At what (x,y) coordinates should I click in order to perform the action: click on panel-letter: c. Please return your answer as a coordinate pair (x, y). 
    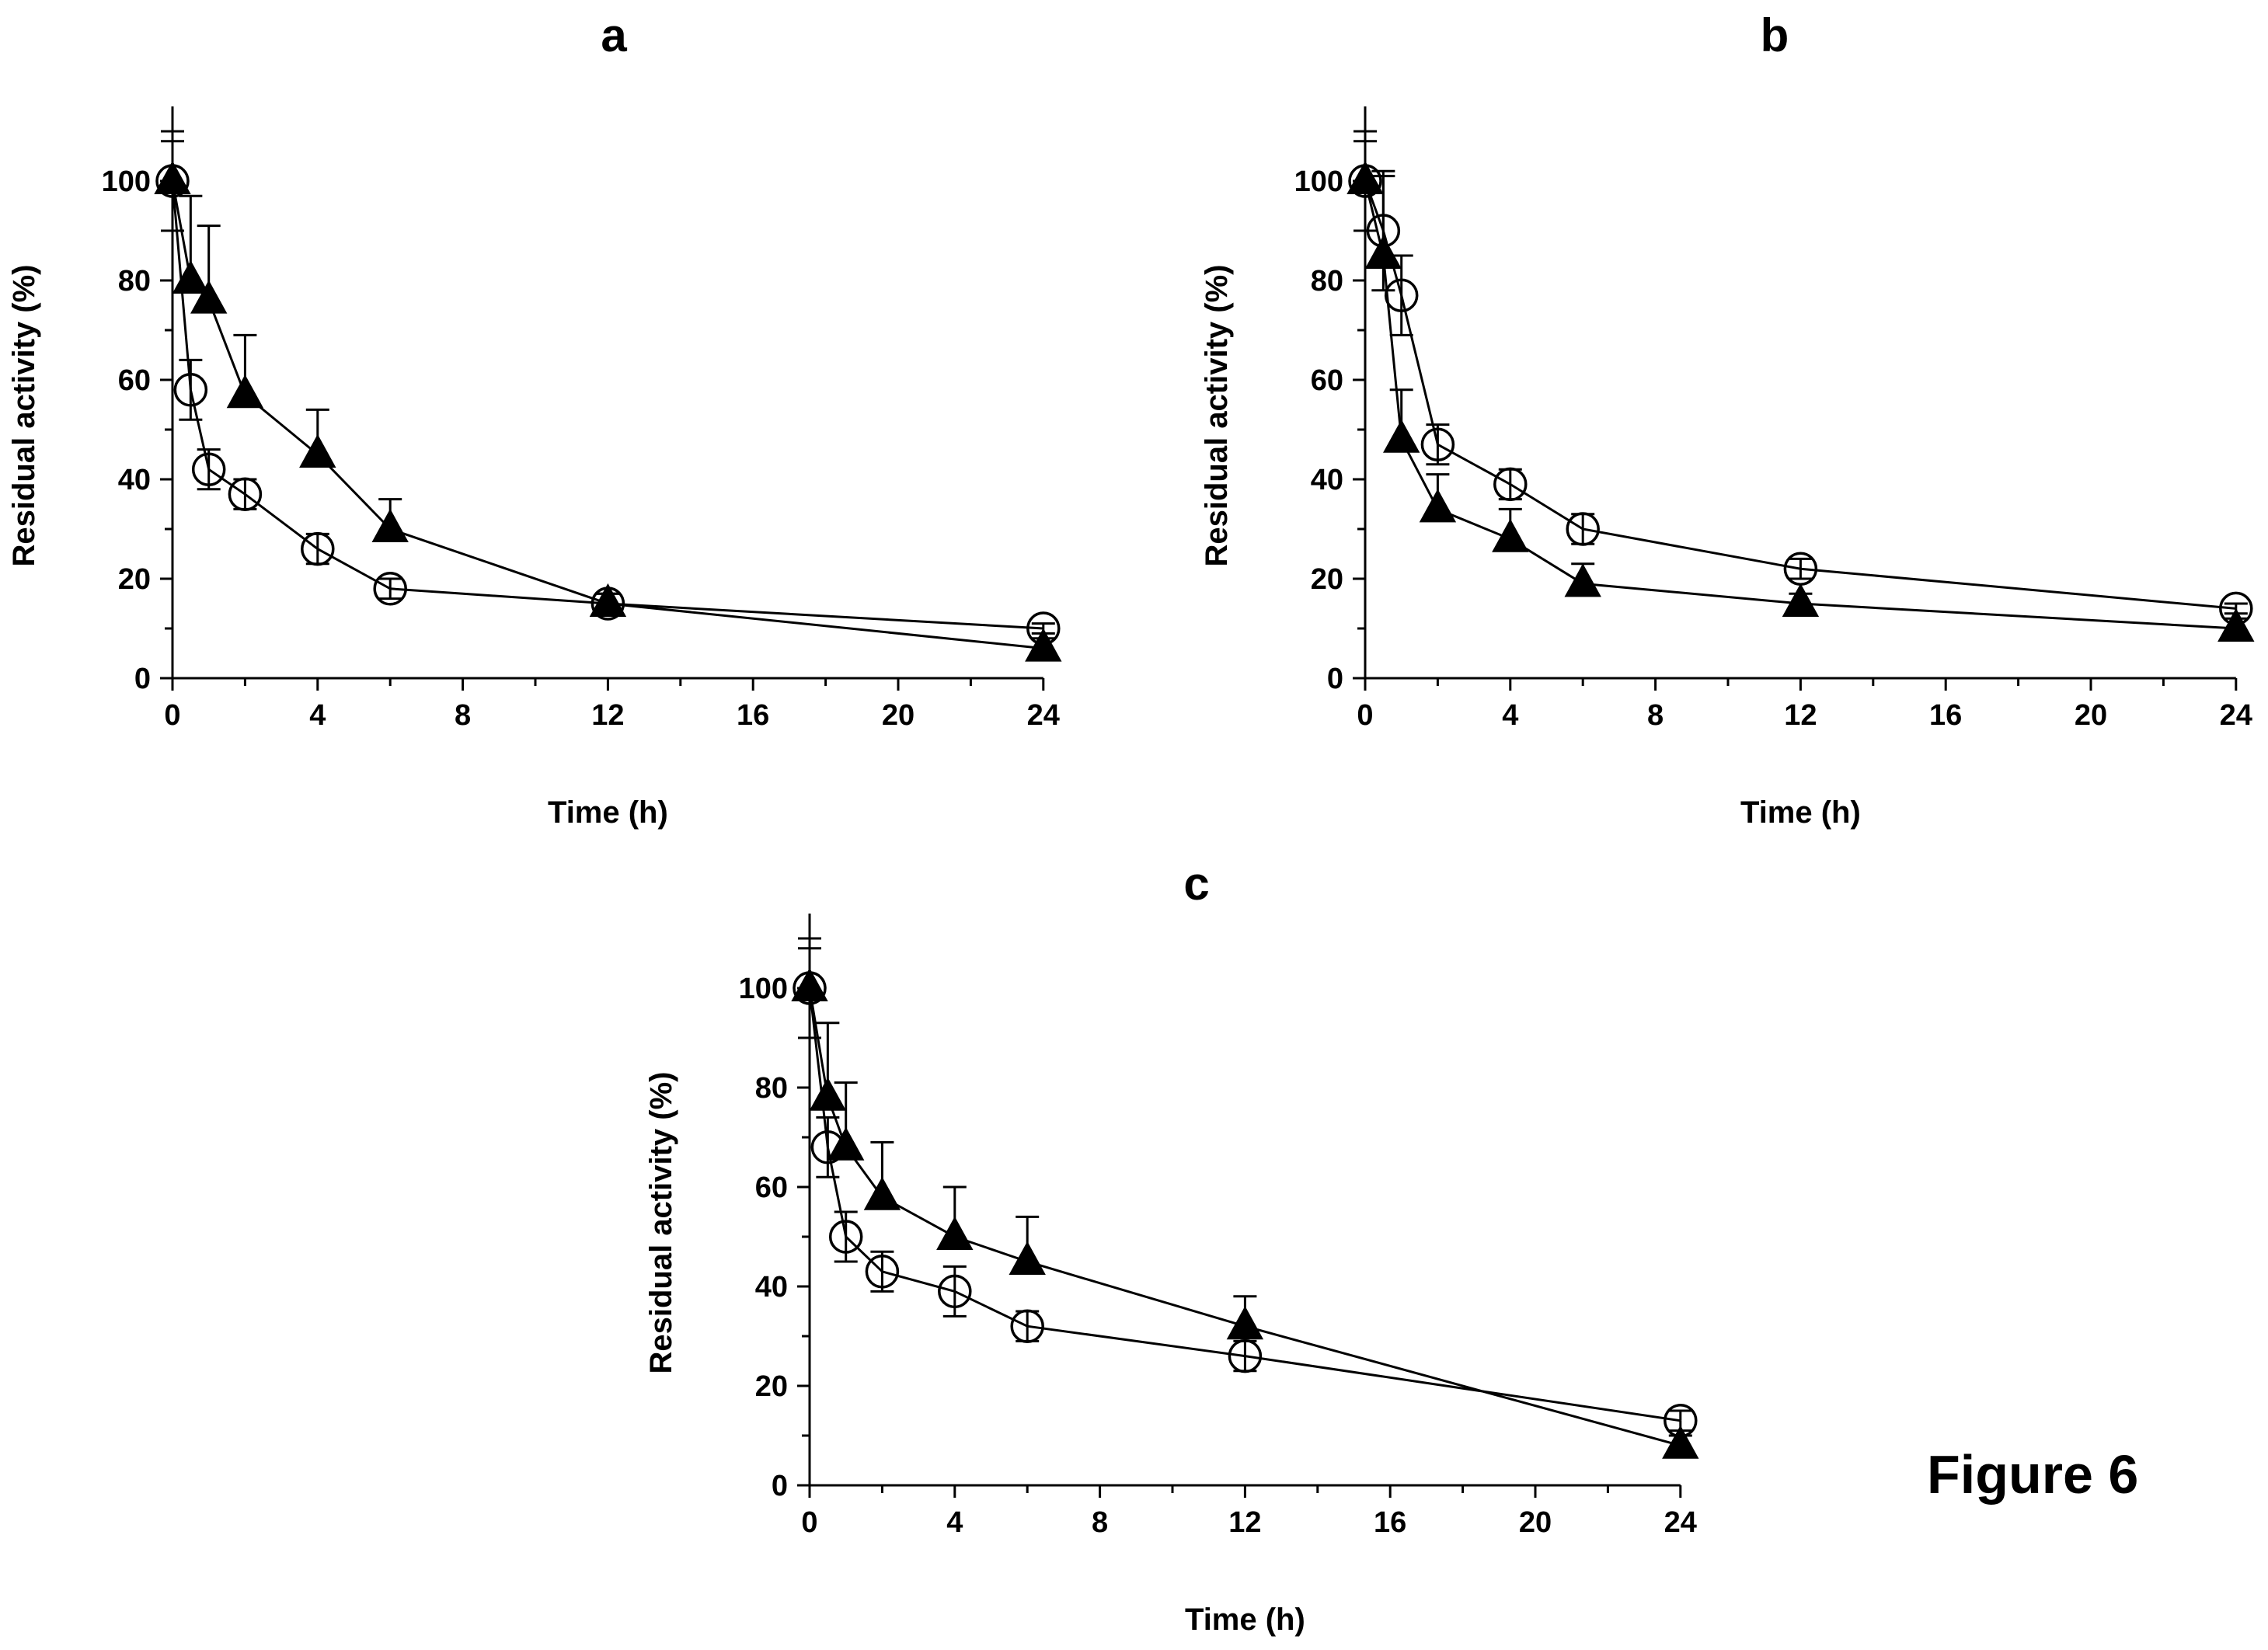
    Looking at the image, I should click on (1196, 884).